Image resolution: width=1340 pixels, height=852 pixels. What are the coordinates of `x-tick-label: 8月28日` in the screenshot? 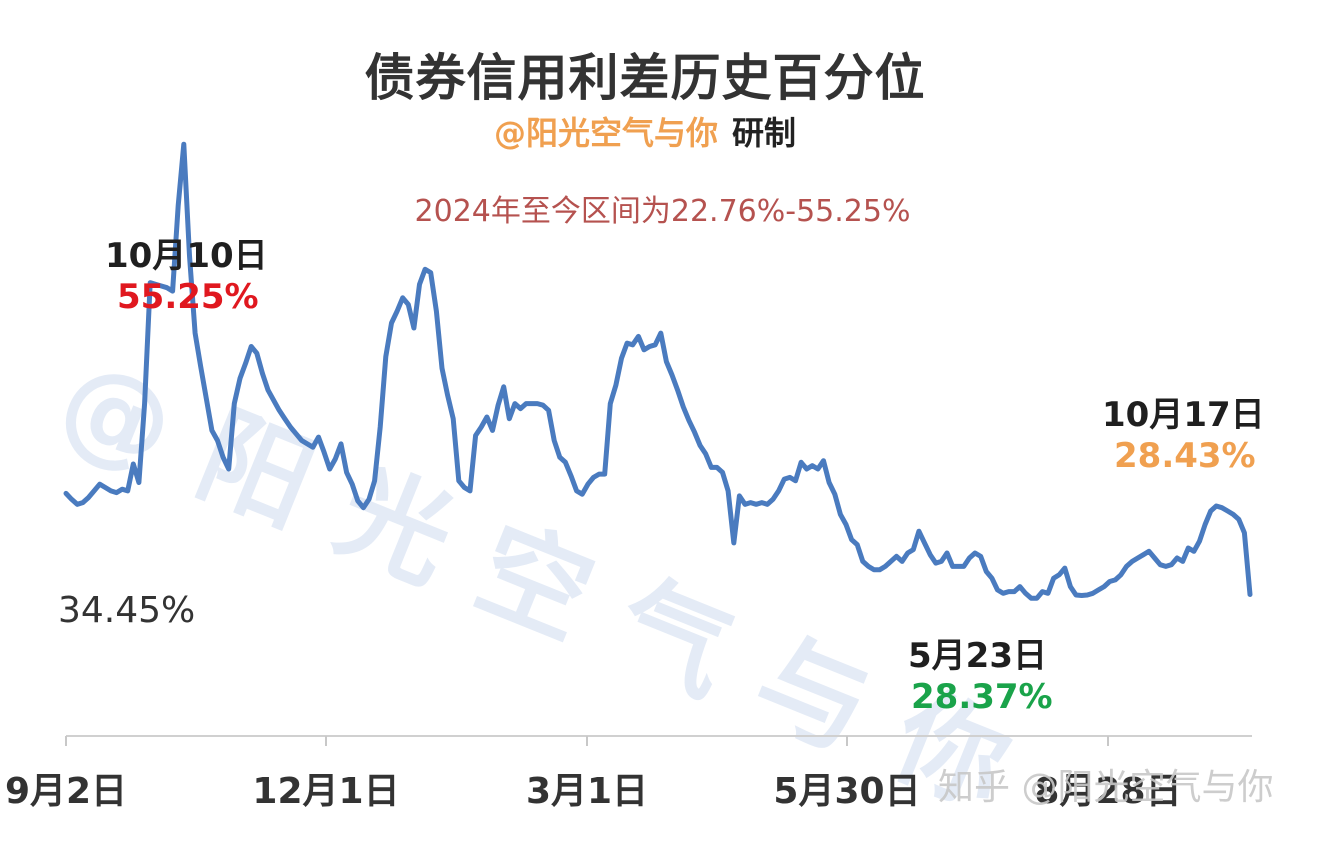 It's located at (1108, 791).